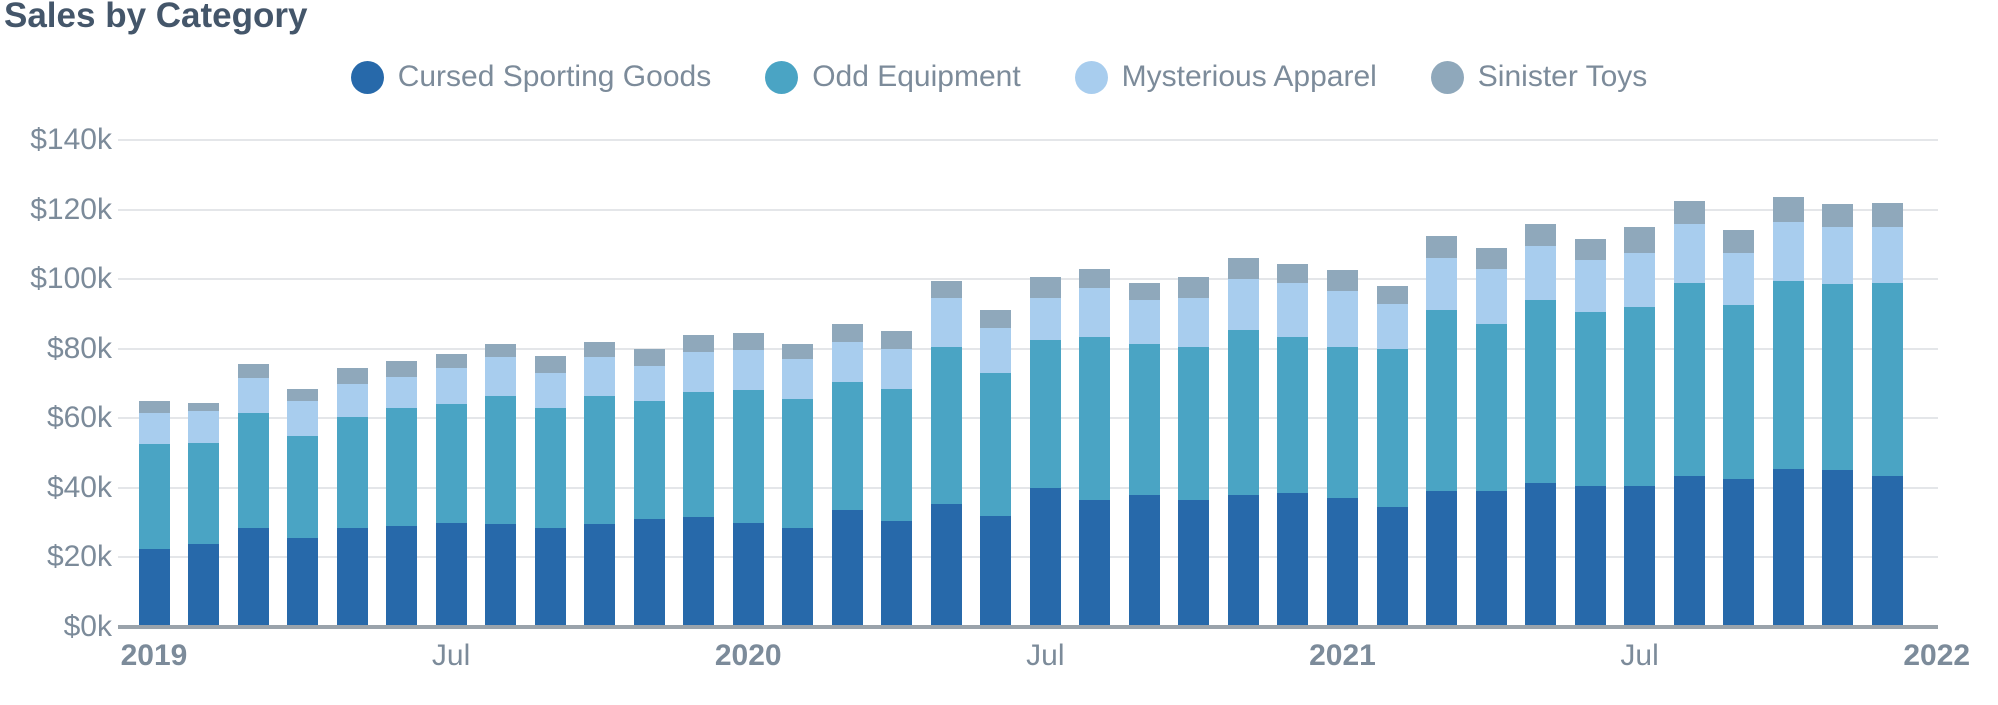 This screenshot has height=705, width=1998. Describe the element at coordinates (893, 77) in the screenshot. I see `legend-item-odd-equipment: Odd Equipment` at that location.